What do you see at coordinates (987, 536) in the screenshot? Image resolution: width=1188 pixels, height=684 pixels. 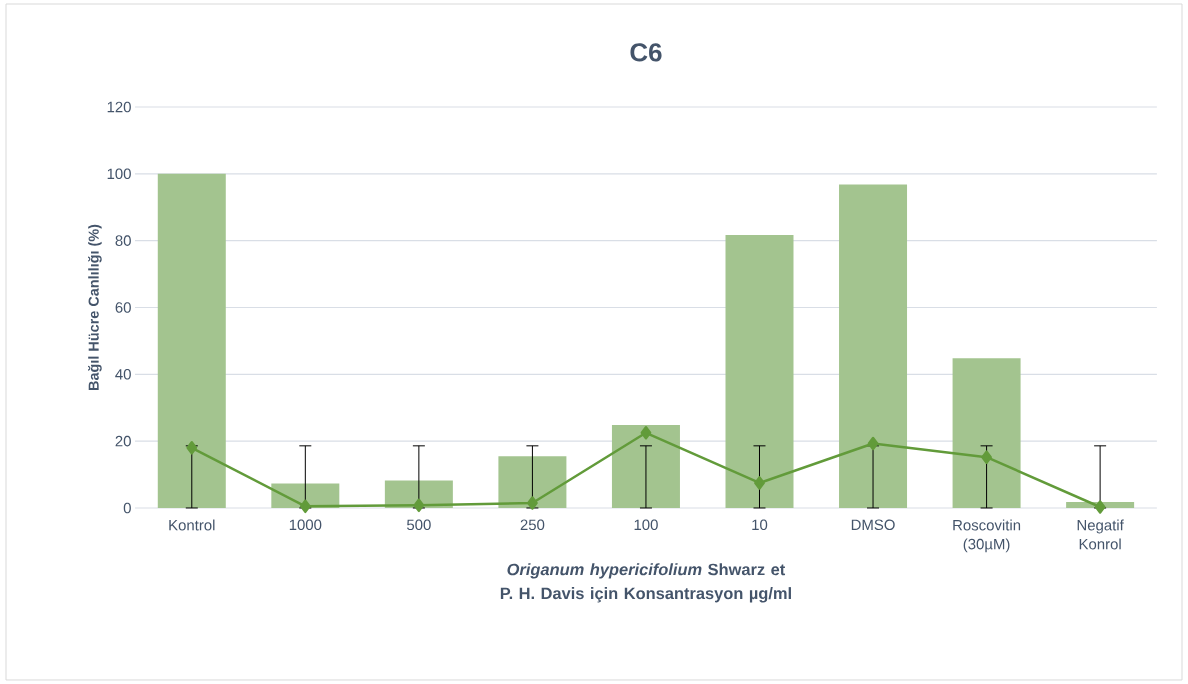 I see `x-tick-label: Roscovitin (30µM)` at bounding box center [987, 536].